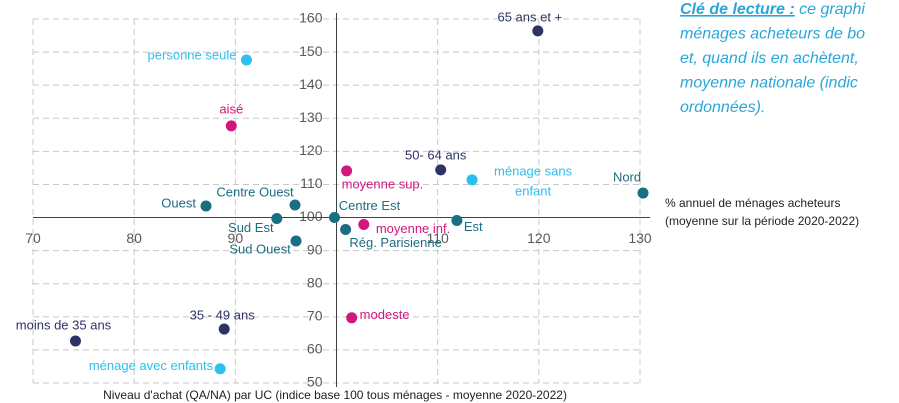 The width and height of the screenshot is (899, 403). What do you see at coordinates (533, 190) in the screenshot?
I see `point-label: enfant` at bounding box center [533, 190].